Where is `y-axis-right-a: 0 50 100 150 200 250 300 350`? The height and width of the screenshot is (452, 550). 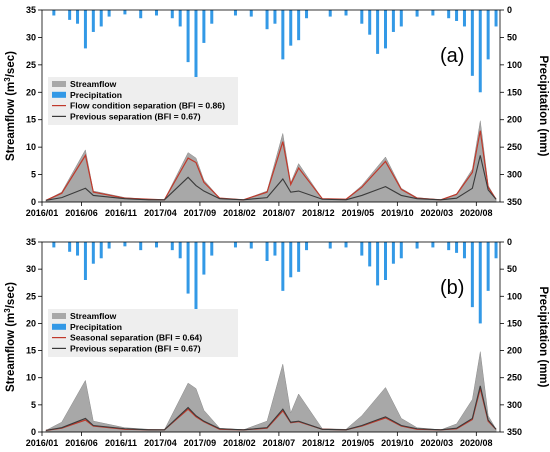 y-axis-right-a: 0 50 100 150 200 250 300 350 is located at coordinates (511, 106).